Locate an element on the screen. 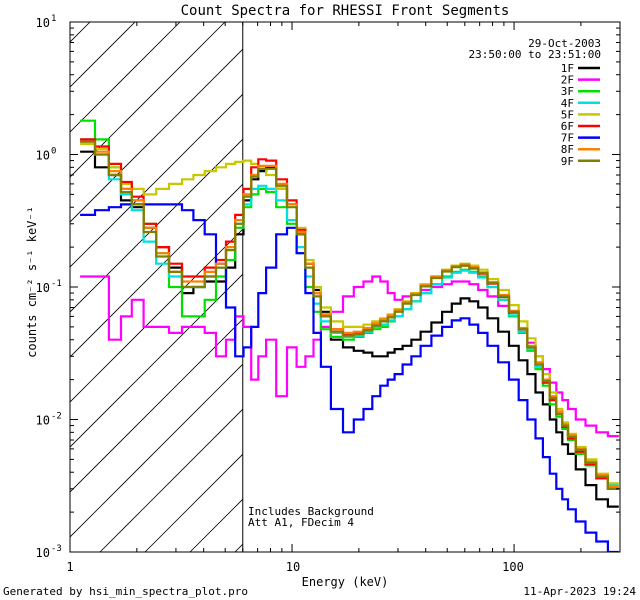 The image size is (640, 600). legend-label-1F: 1F is located at coordinates (567, 68).